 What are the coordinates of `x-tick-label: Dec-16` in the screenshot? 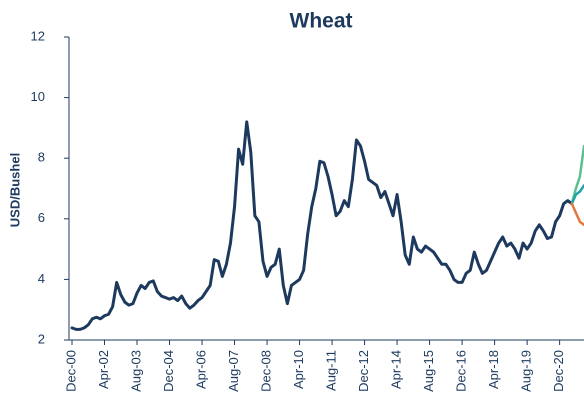 It's located at (461, 371).